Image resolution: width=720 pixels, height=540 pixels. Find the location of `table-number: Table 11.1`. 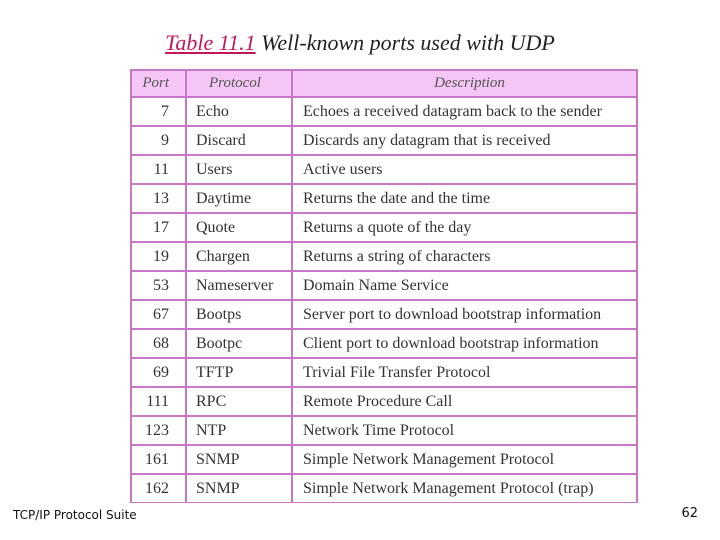

table-number: Table 11.1 is located at coordinates (210, 42).